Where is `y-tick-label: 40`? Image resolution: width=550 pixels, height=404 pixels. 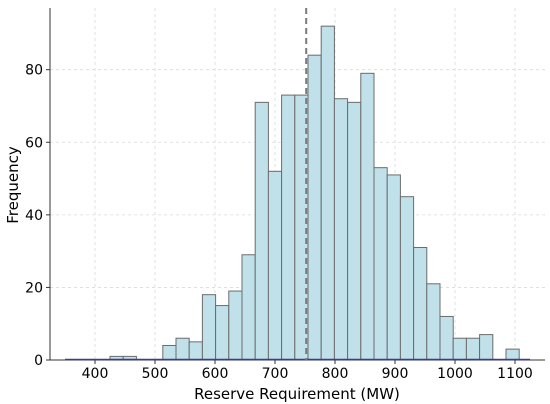
y-tick-label: 40 is located at coordinates (34, 216).